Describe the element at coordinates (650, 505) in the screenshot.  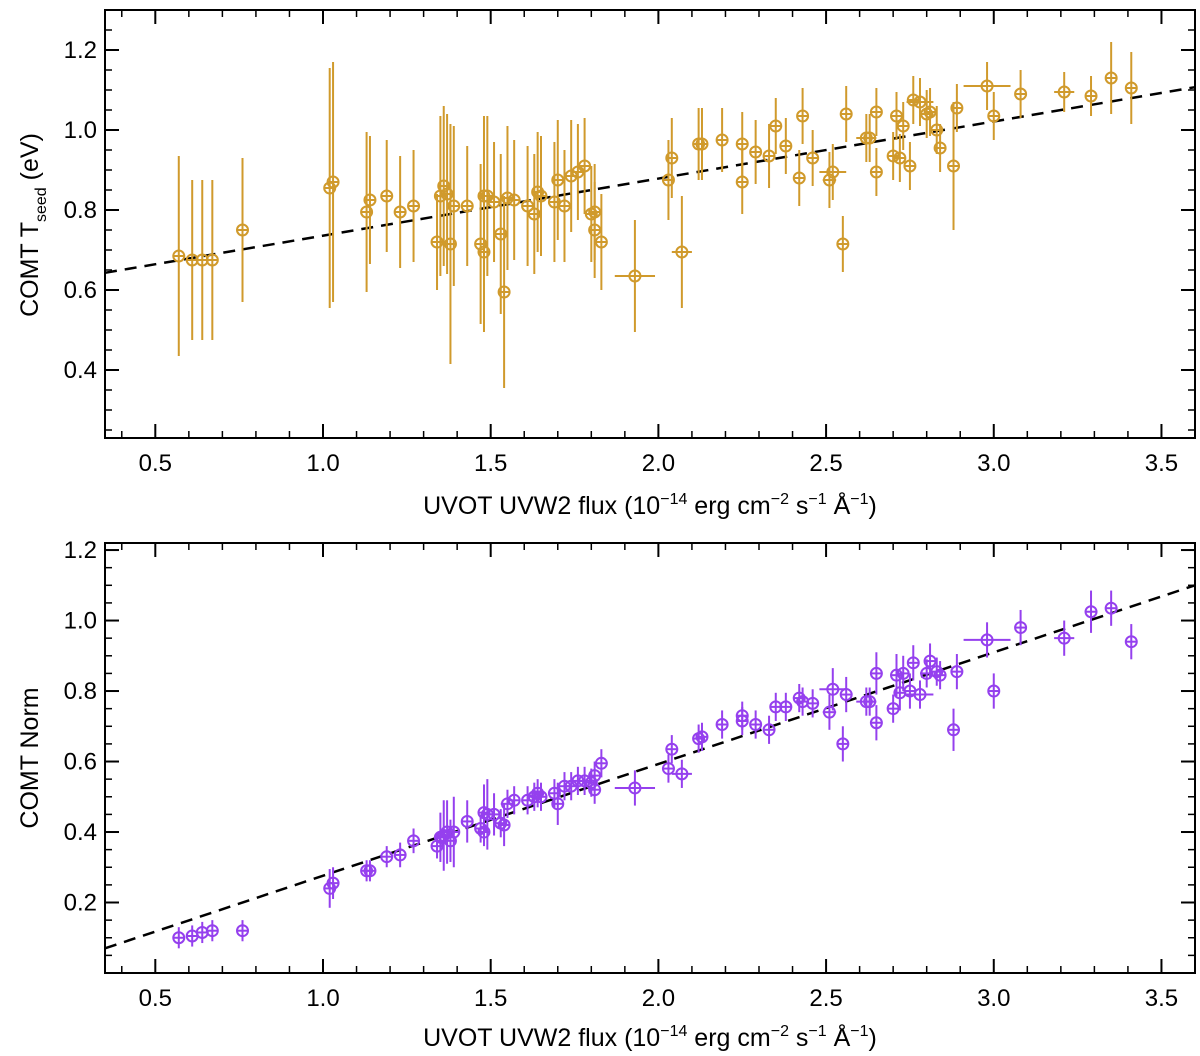
I see `top-x-axis-label: UVOT UVW2 flux (10−14 erg cm−2 s−1 Å−1)` at that location.